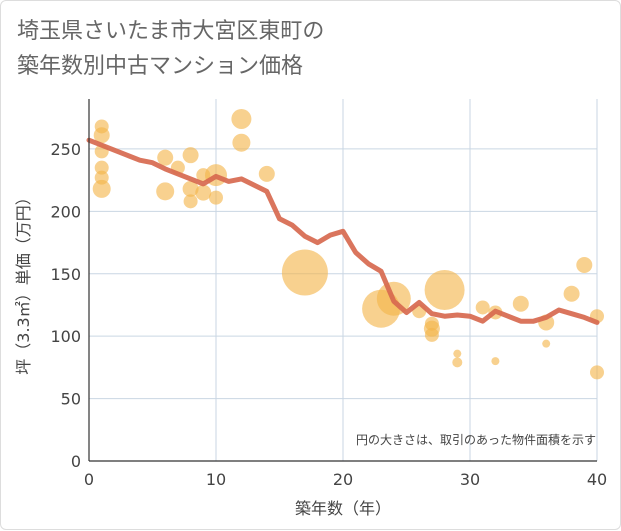  I want to click on x-tick-label: 20, so click(343, 479).